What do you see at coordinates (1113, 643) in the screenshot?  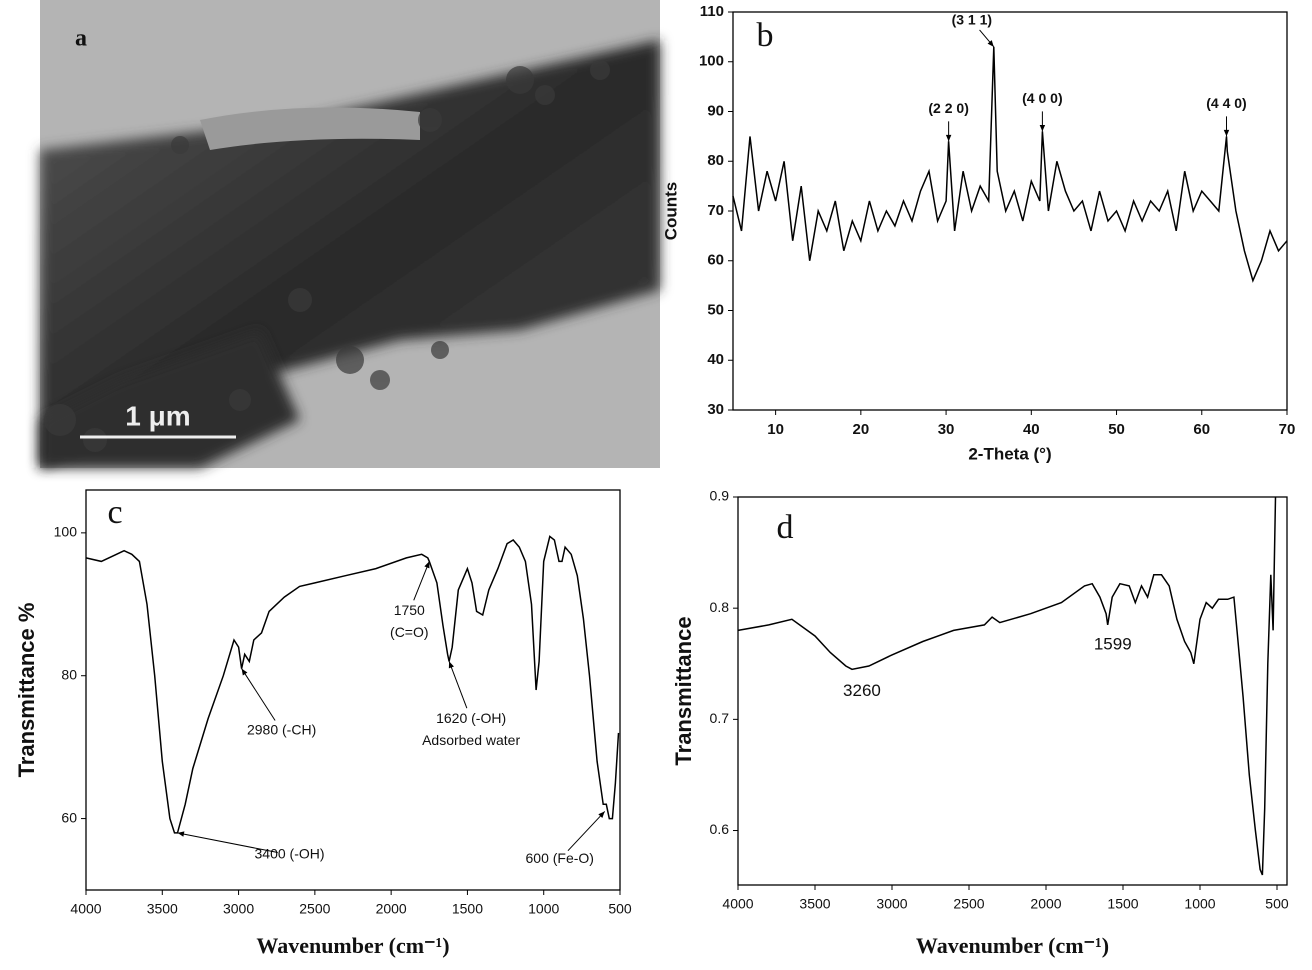 I see `annotation: 1599` at bounding box center [1113, 643].